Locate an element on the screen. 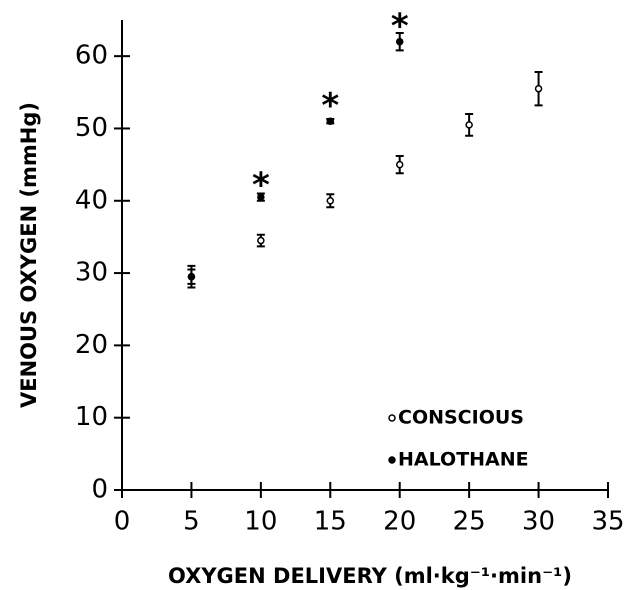  y-tick-label: 20 is located at coordinates (91, 345).